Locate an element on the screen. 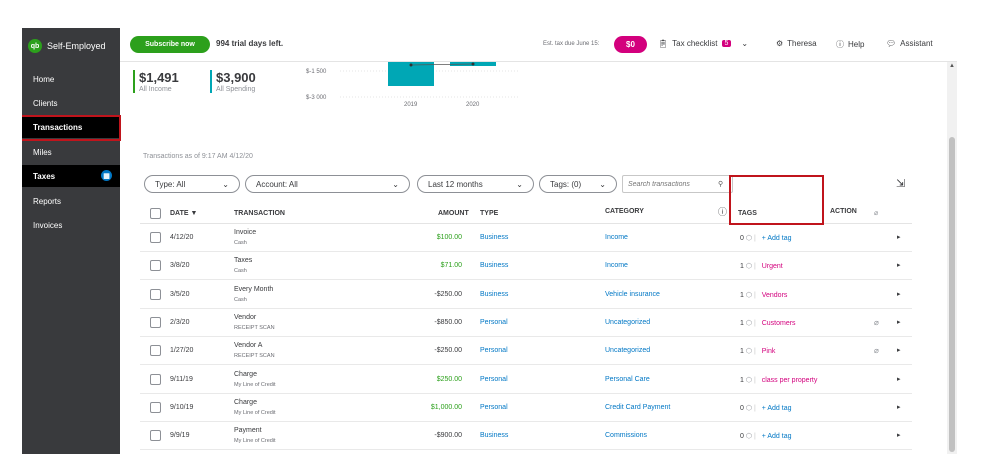  column-header-amount: AMOUNT is located at coordinates (453, 213).